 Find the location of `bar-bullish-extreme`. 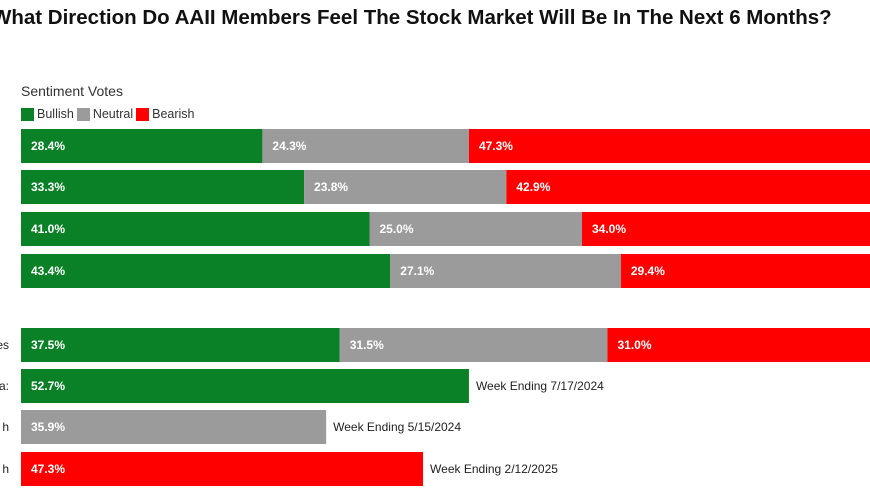

bar-bullish-extreme is located at coordinates (245, 386).